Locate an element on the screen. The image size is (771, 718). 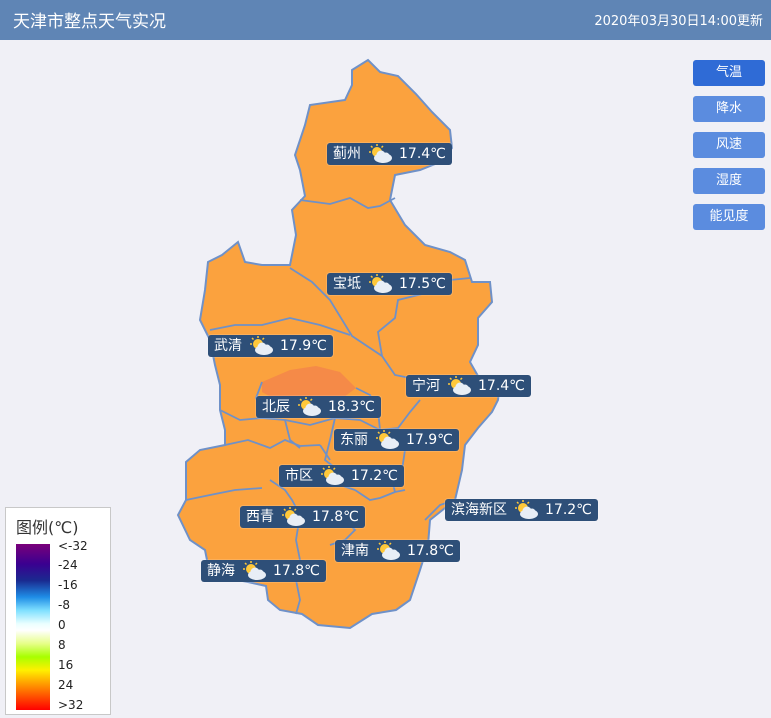
legend-tick: 16 is located at coordinates (66, 665).